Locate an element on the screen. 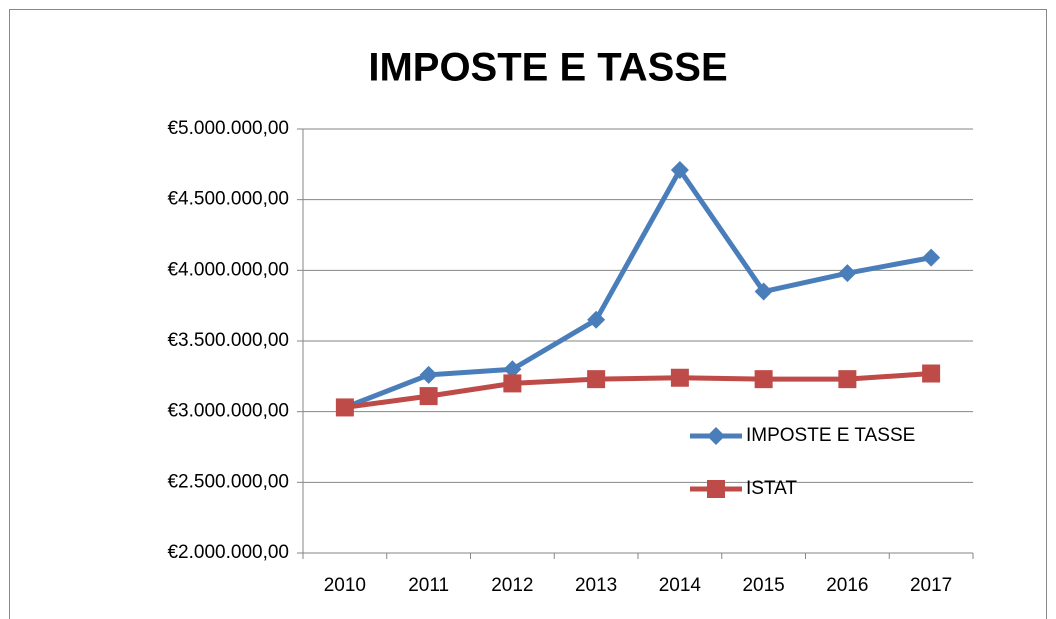 This screenshot has width=1056, height=619. x-tick-label: 2011 is located at coordinates (428, 585).